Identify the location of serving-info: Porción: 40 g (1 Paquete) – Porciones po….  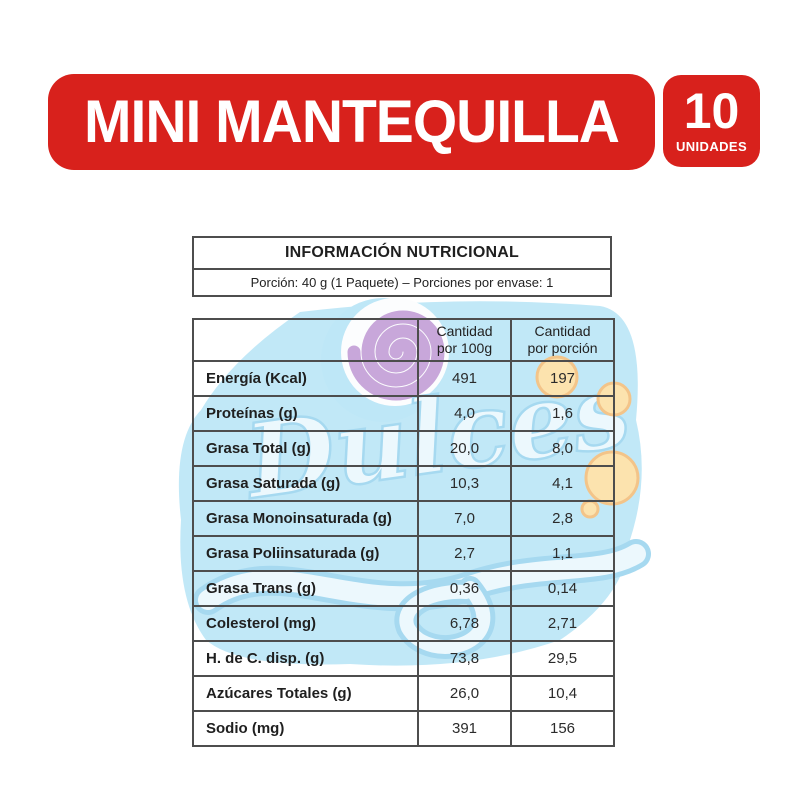
(402, 282).